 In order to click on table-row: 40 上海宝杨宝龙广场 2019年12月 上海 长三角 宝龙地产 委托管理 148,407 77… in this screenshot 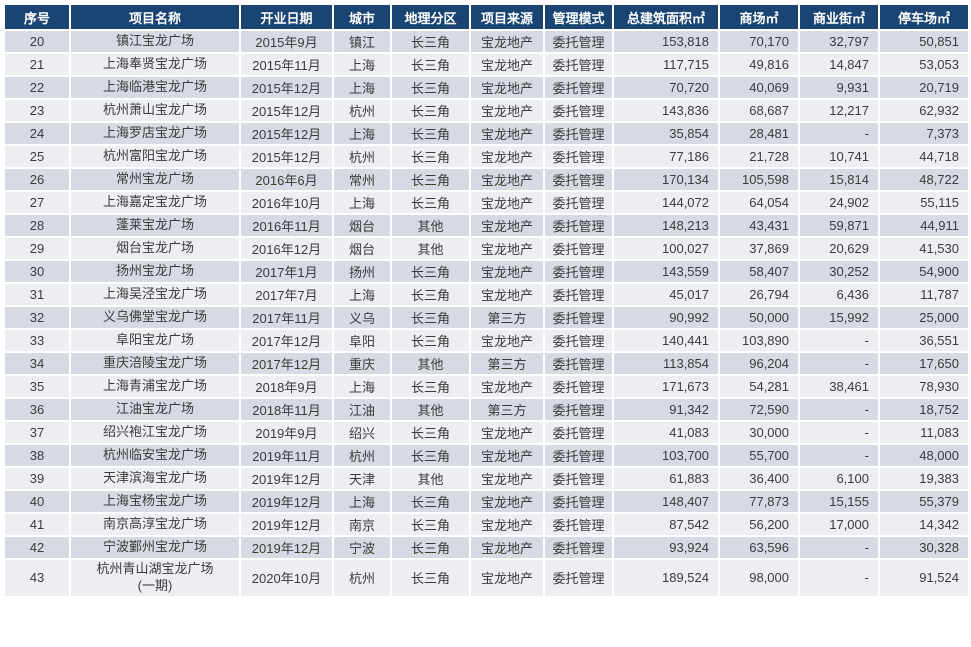, I will do `click(486, 501)`.